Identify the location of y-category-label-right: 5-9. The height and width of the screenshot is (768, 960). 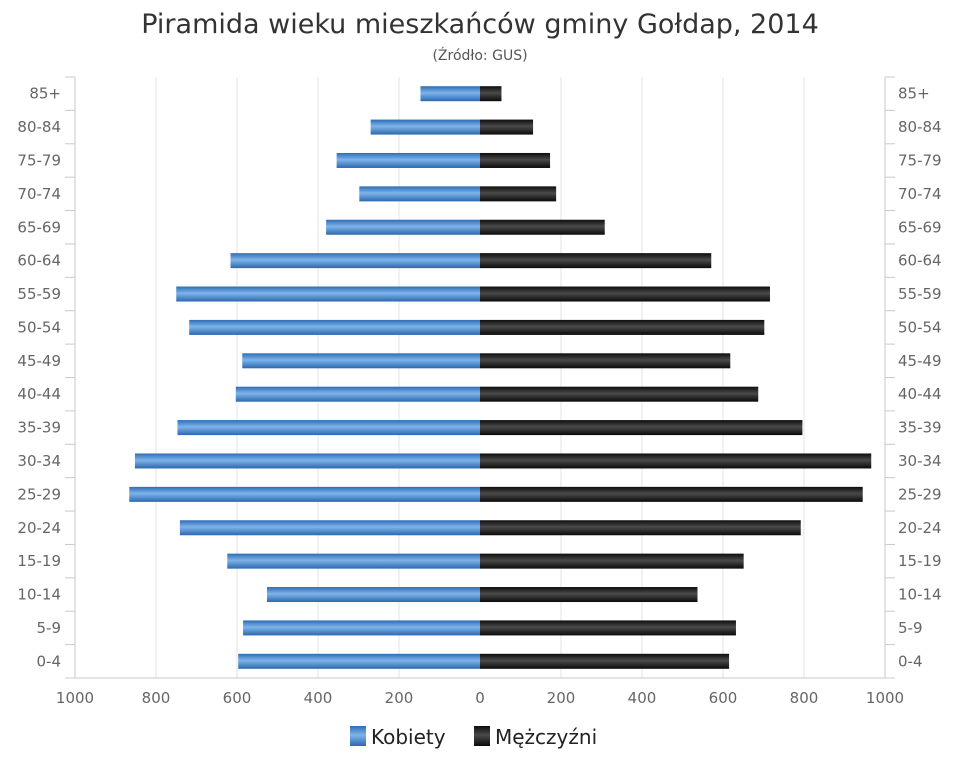
(910, 628).